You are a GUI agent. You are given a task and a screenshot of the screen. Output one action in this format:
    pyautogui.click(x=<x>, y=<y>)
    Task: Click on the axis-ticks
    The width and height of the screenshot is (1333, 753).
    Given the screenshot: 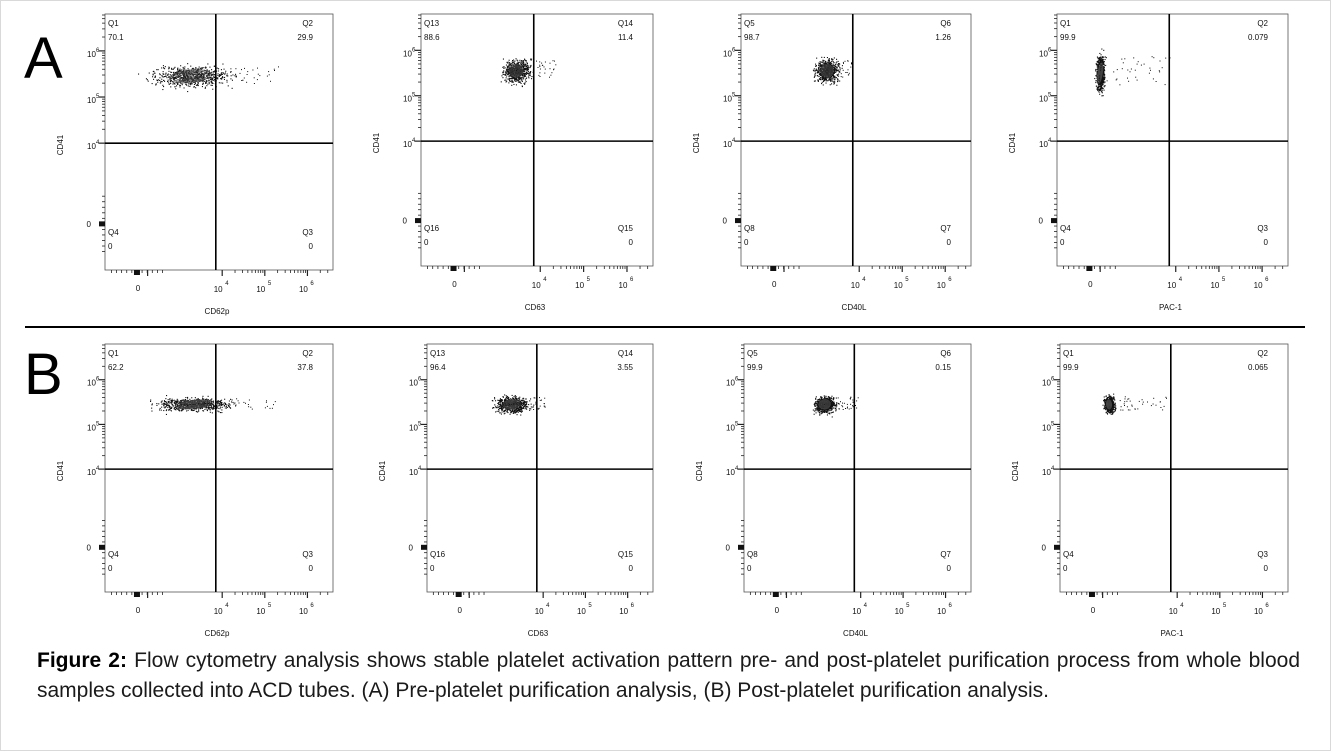 What is the action you would take?
    pyautogui.click(x=852, y=471)
    